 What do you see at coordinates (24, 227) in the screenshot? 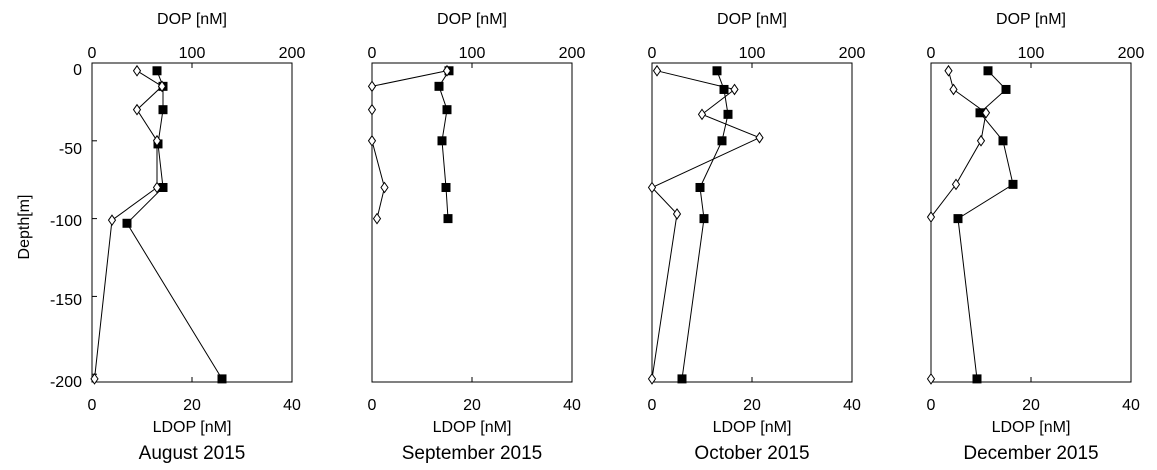
I see `y-axis-label: Depth[m]` at bounding box center [24, 227].